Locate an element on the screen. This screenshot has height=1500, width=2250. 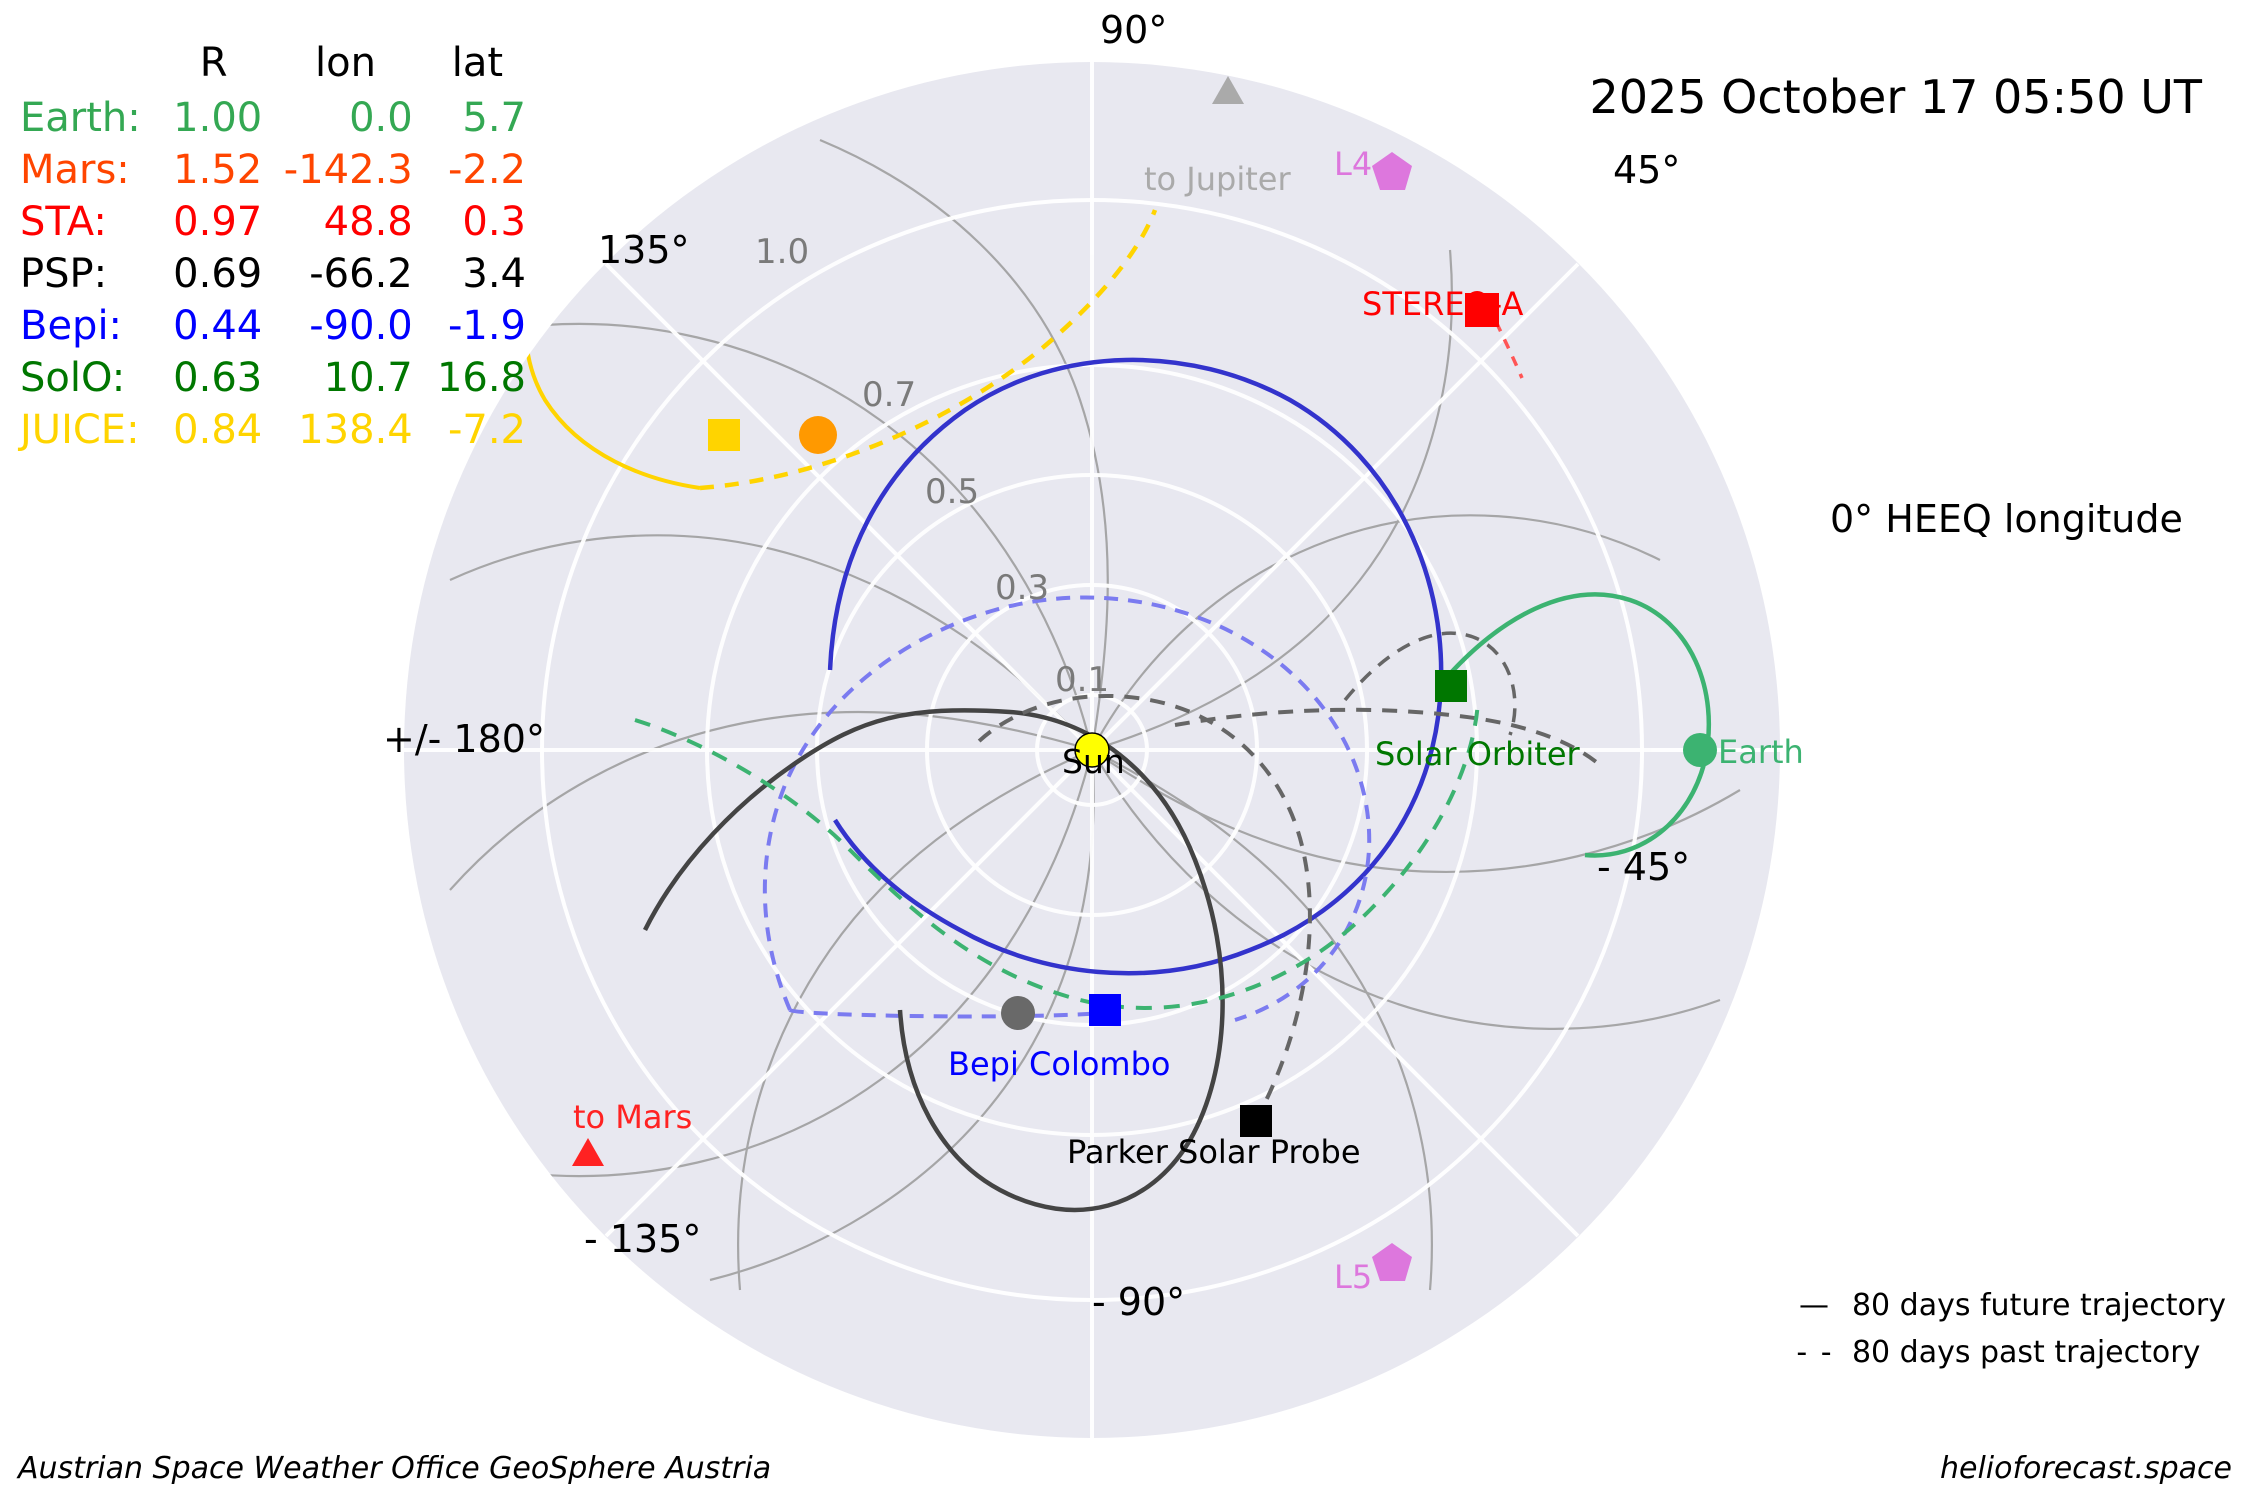
row-label-bepi: Bepi: is located at coordinates (71, 326).